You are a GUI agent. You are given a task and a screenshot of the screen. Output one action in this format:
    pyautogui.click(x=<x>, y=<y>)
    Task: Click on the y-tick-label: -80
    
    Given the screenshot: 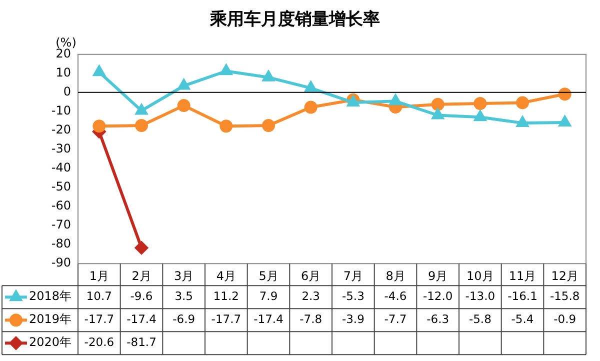 What is the action you would take?
    pyautogui.click(x=61, y=243)
    